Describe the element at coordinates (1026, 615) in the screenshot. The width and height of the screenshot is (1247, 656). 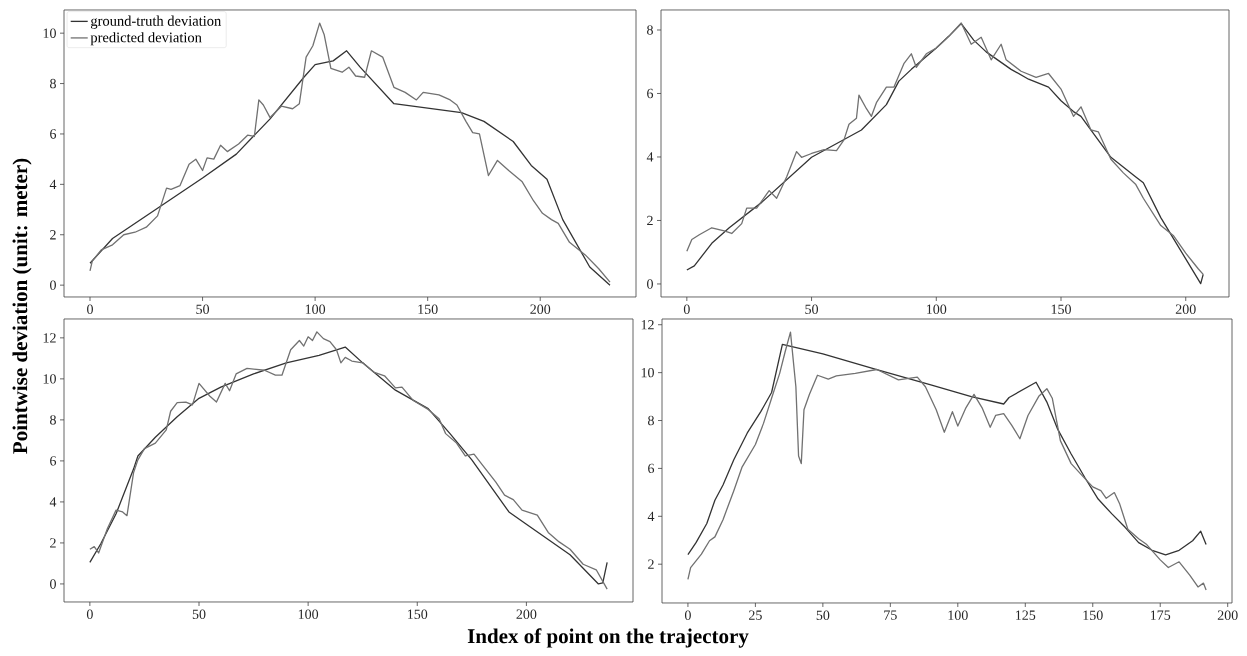
I see `x-tick-label: 125` at that location.